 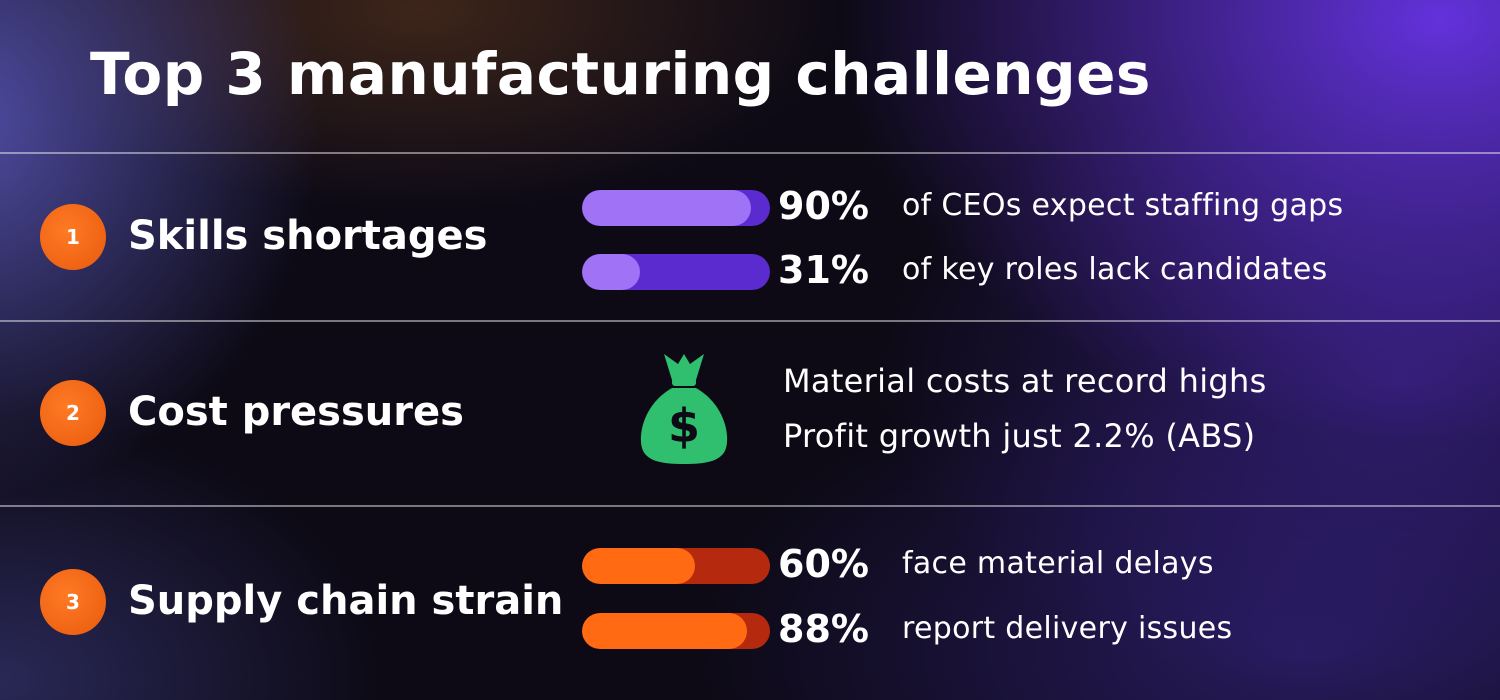 I want to click on stat-row: 88% report delivery issues, so click(x=1022, y=629).